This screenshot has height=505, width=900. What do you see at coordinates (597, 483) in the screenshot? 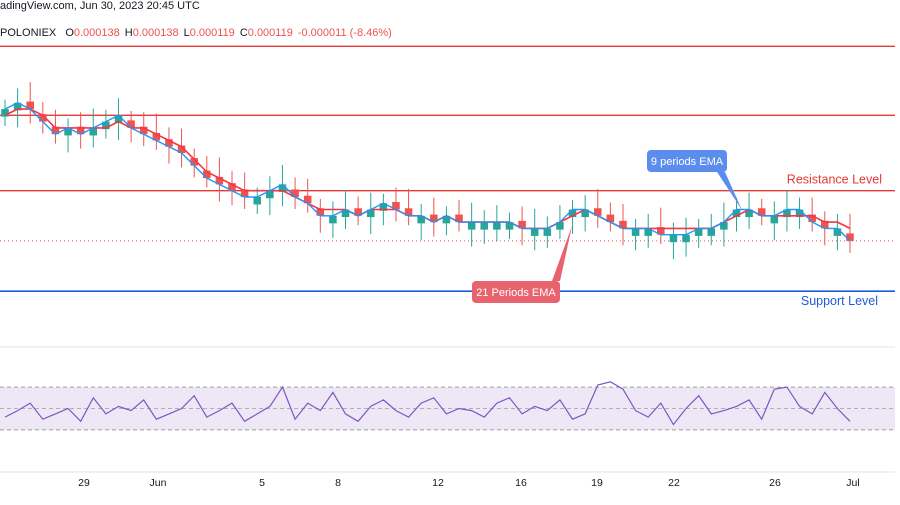
I see `x-tick-label: 19` at bounding box center [597, 483].